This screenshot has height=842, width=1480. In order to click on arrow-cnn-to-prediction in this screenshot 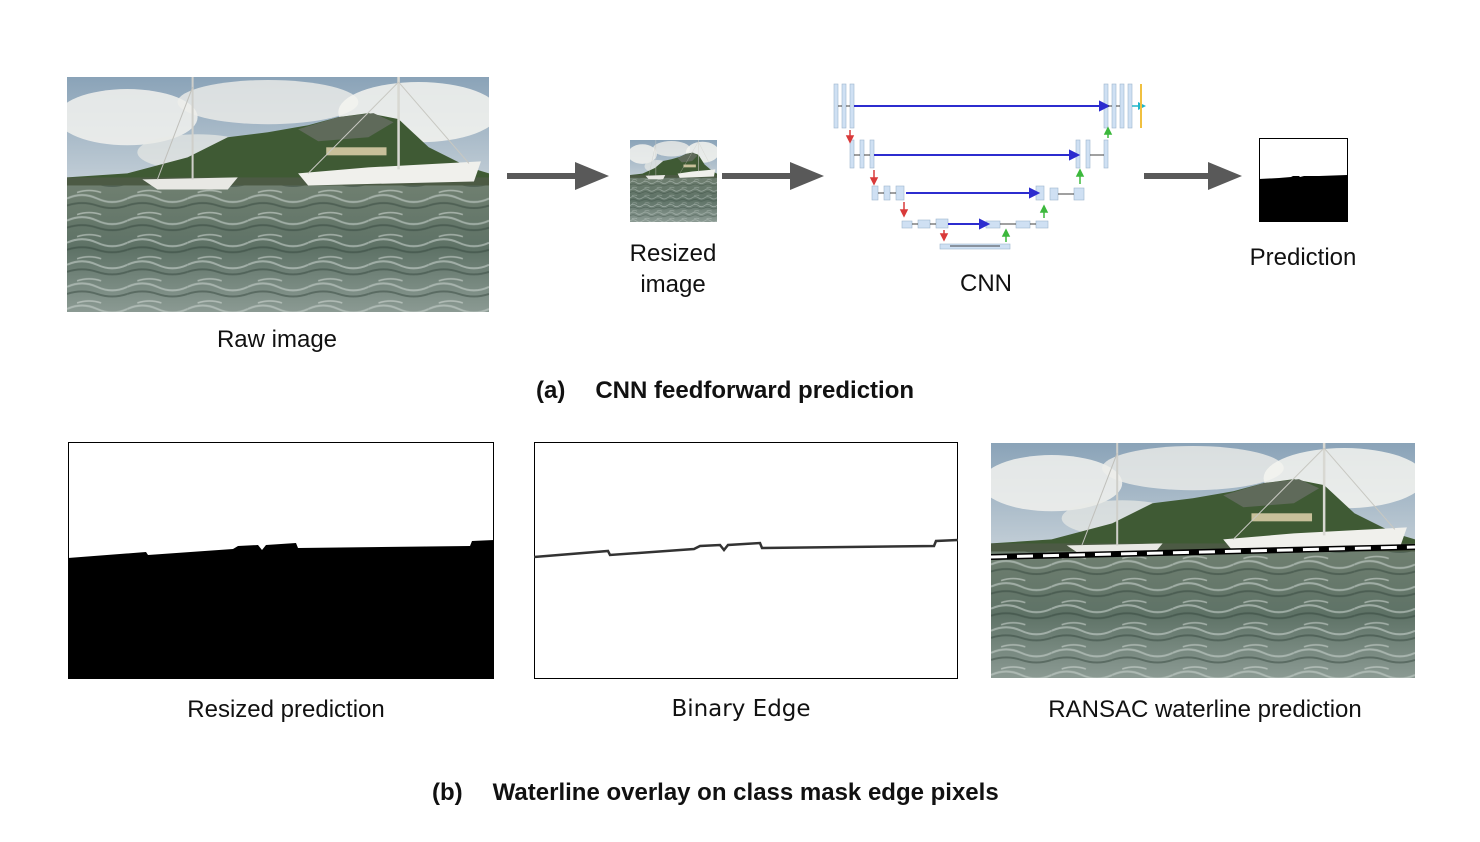, I will do `click(1194, 176)`.